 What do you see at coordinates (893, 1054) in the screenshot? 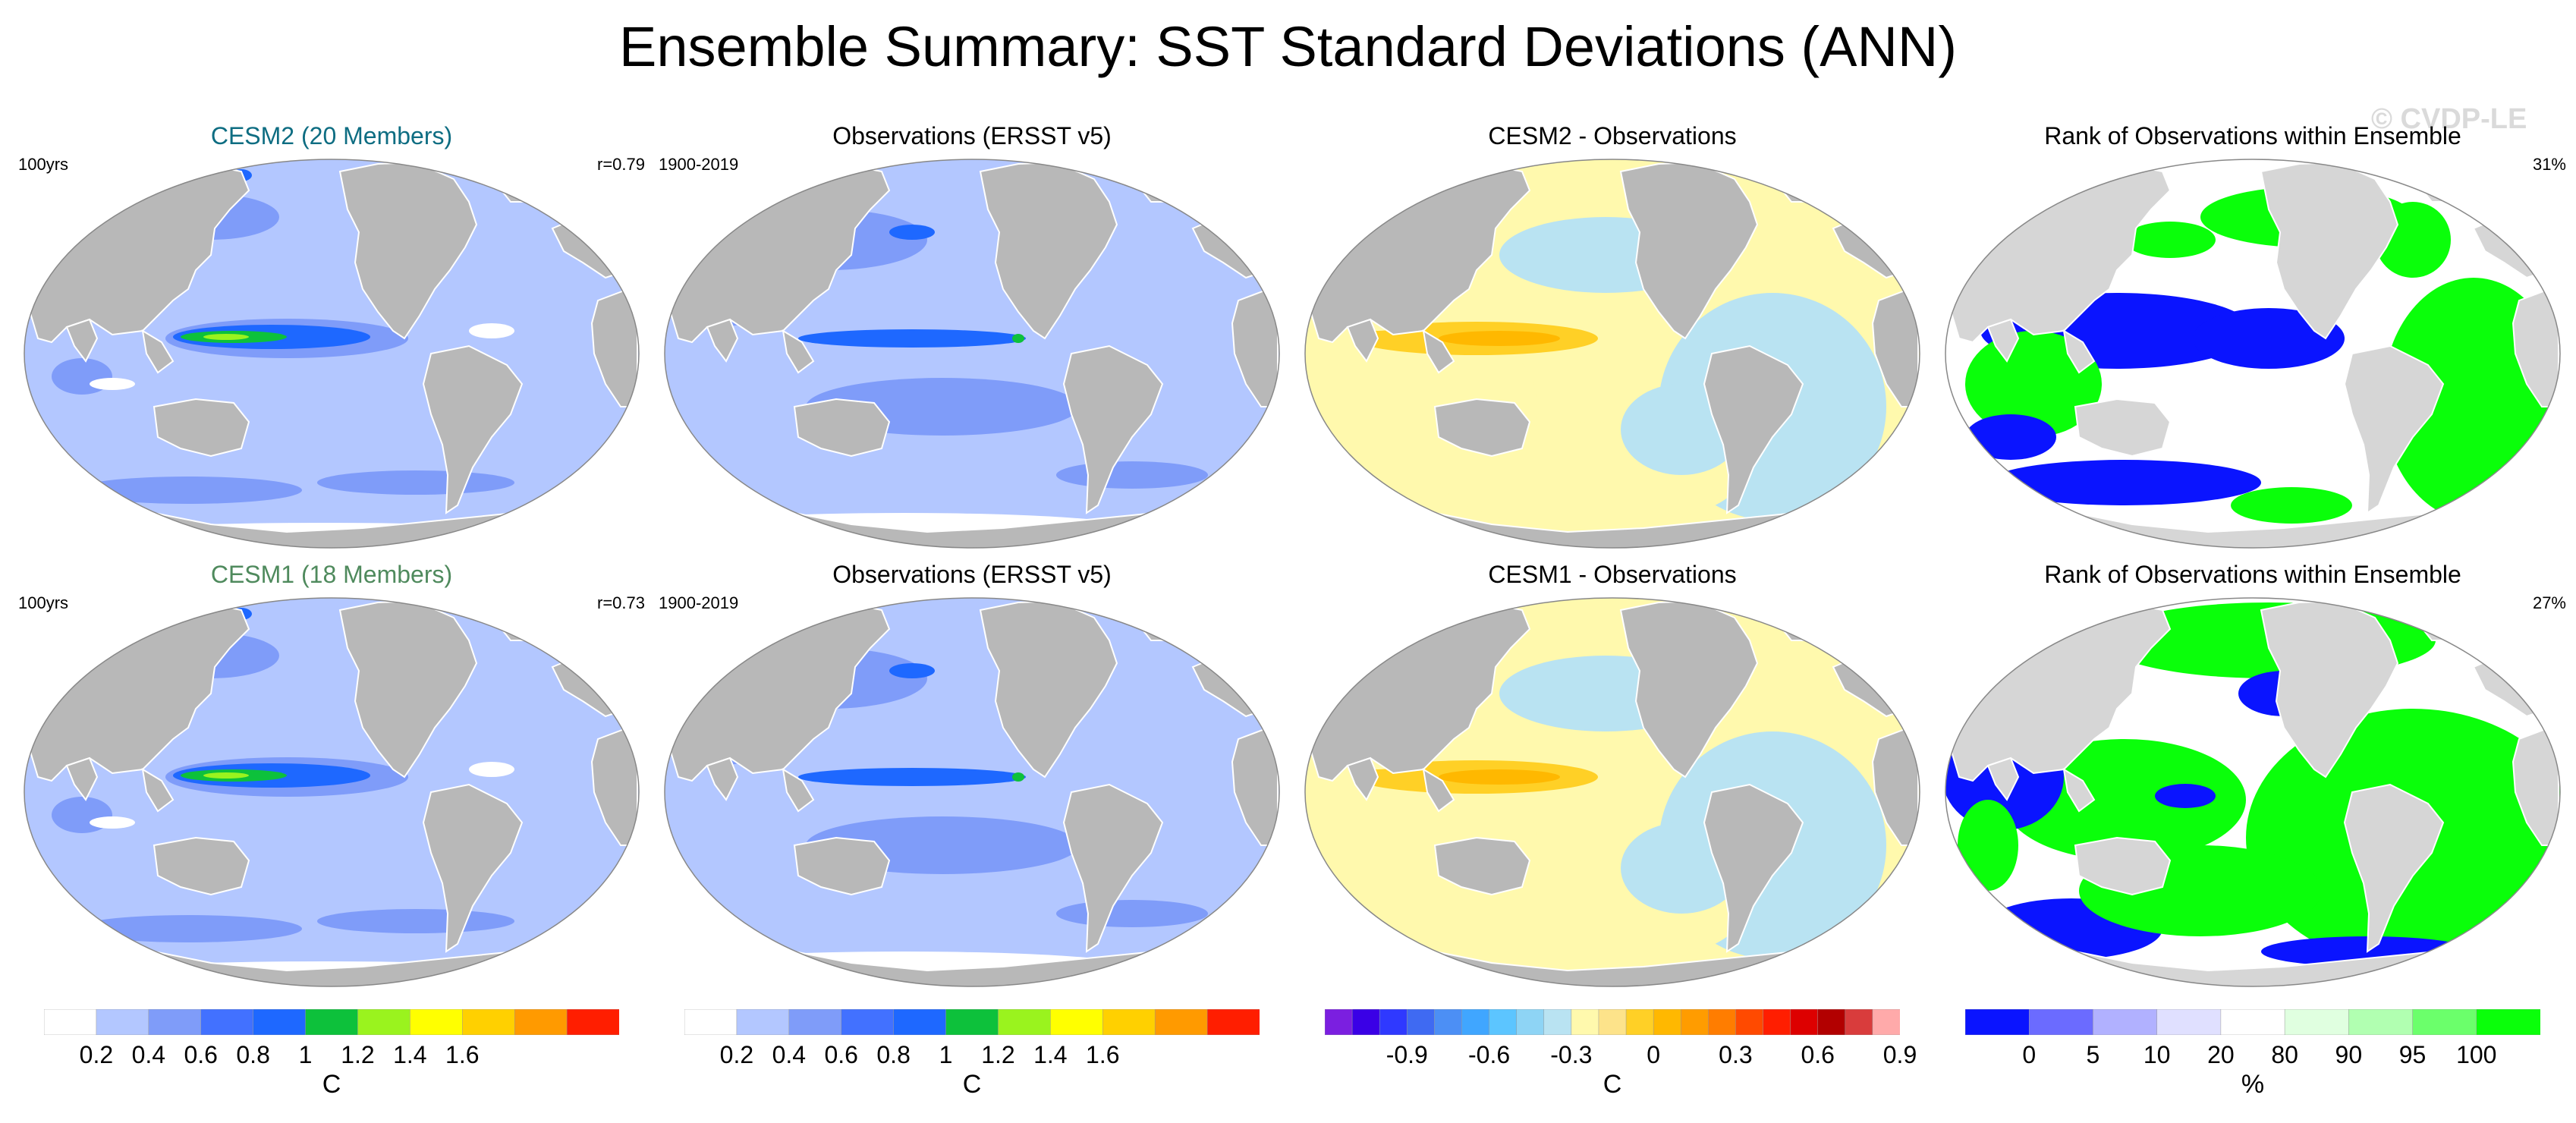
I see `colorbar-tick-label: 0.8` at bounding box center [893, 1054].